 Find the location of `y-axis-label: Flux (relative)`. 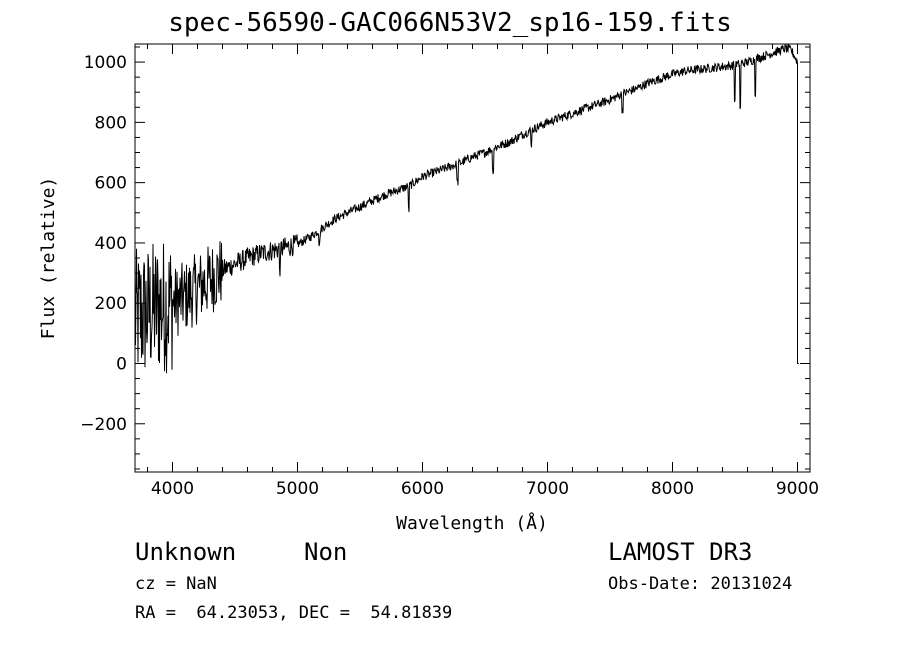

y-axis-label: Flux (relative) is located at coordinates (48, 258).